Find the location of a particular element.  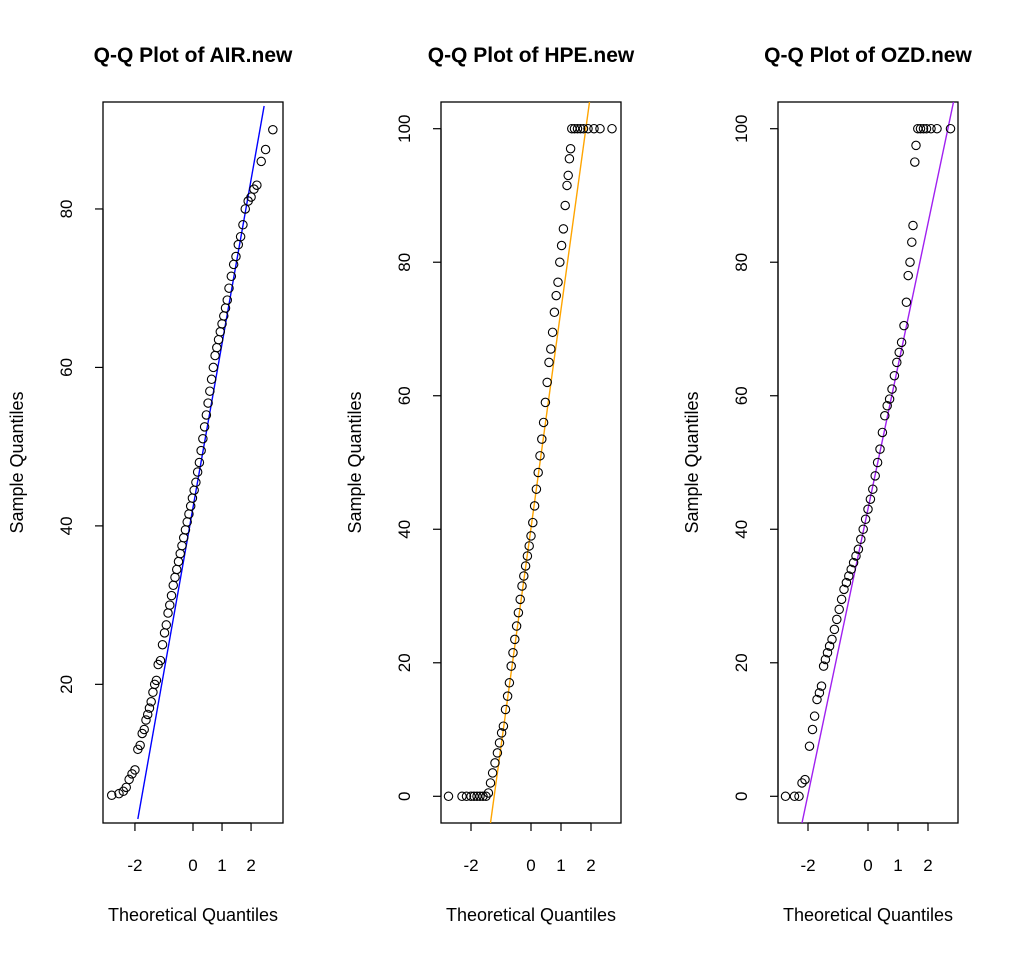

y-tick-label: 40 is located at coordinates (741, 529).